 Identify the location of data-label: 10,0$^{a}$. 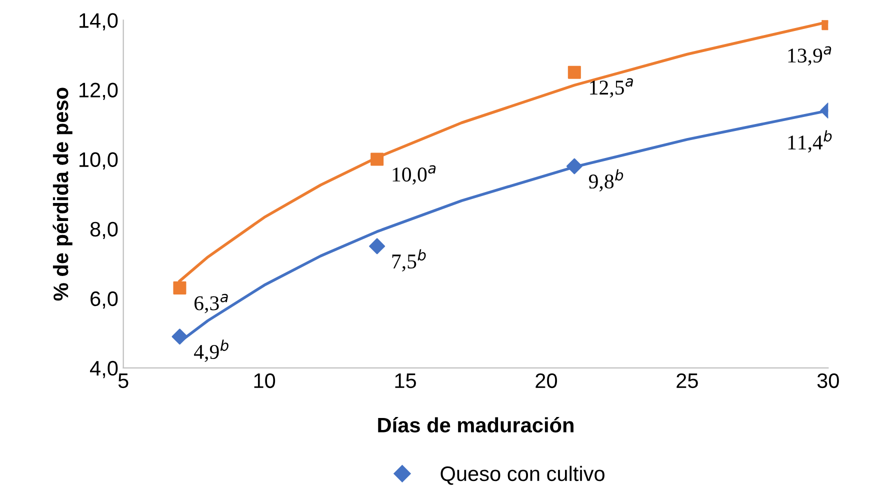
(414, 175).